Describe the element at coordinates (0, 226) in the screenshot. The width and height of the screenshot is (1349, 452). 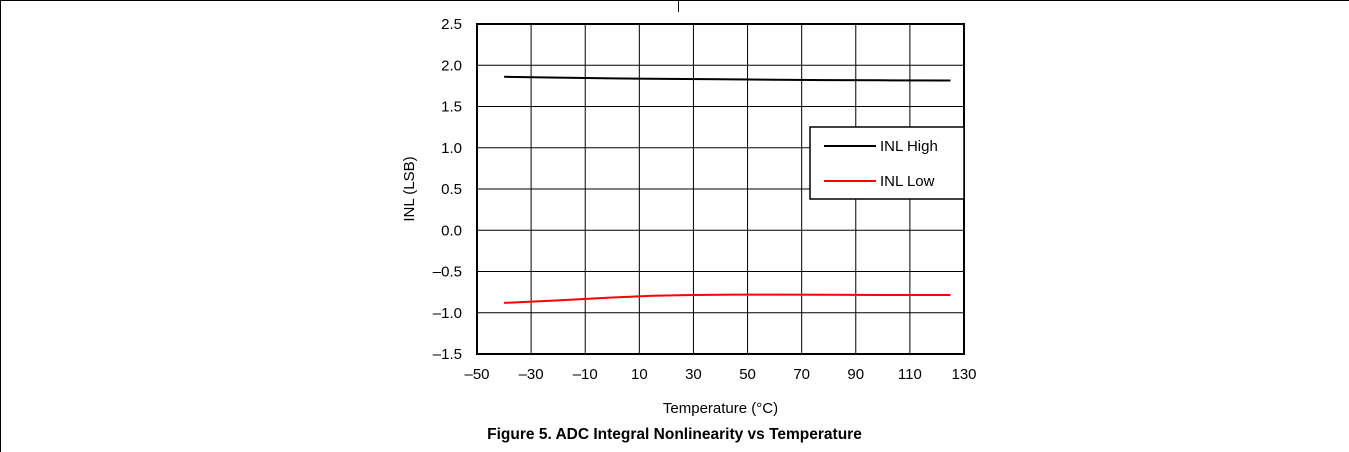
I see `page-frame-left` at that location.